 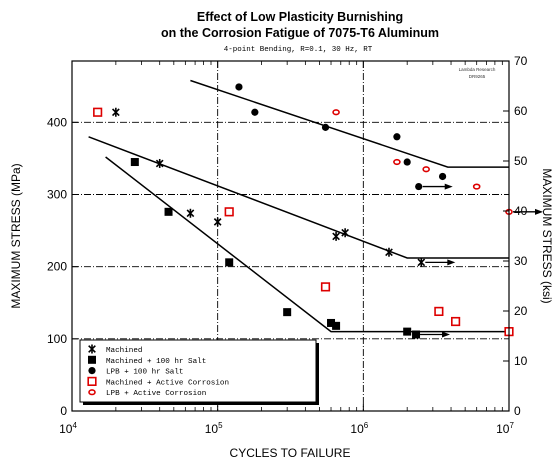 I want to click on x-tick-label-0: 10⁴, so click(x=68, y=428).